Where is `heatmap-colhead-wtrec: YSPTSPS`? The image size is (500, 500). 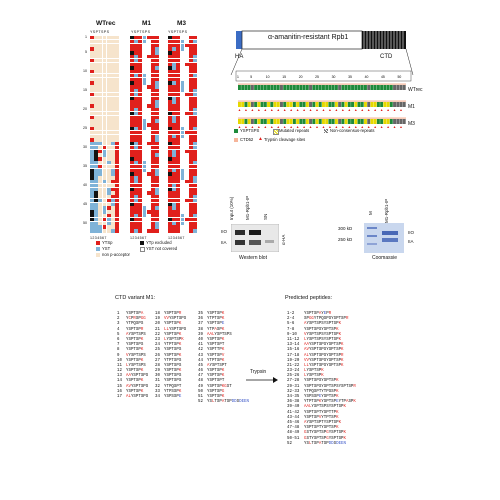 heatmap-colhead-wtrec: YSPTSPS is located at coordinates (100, 32).